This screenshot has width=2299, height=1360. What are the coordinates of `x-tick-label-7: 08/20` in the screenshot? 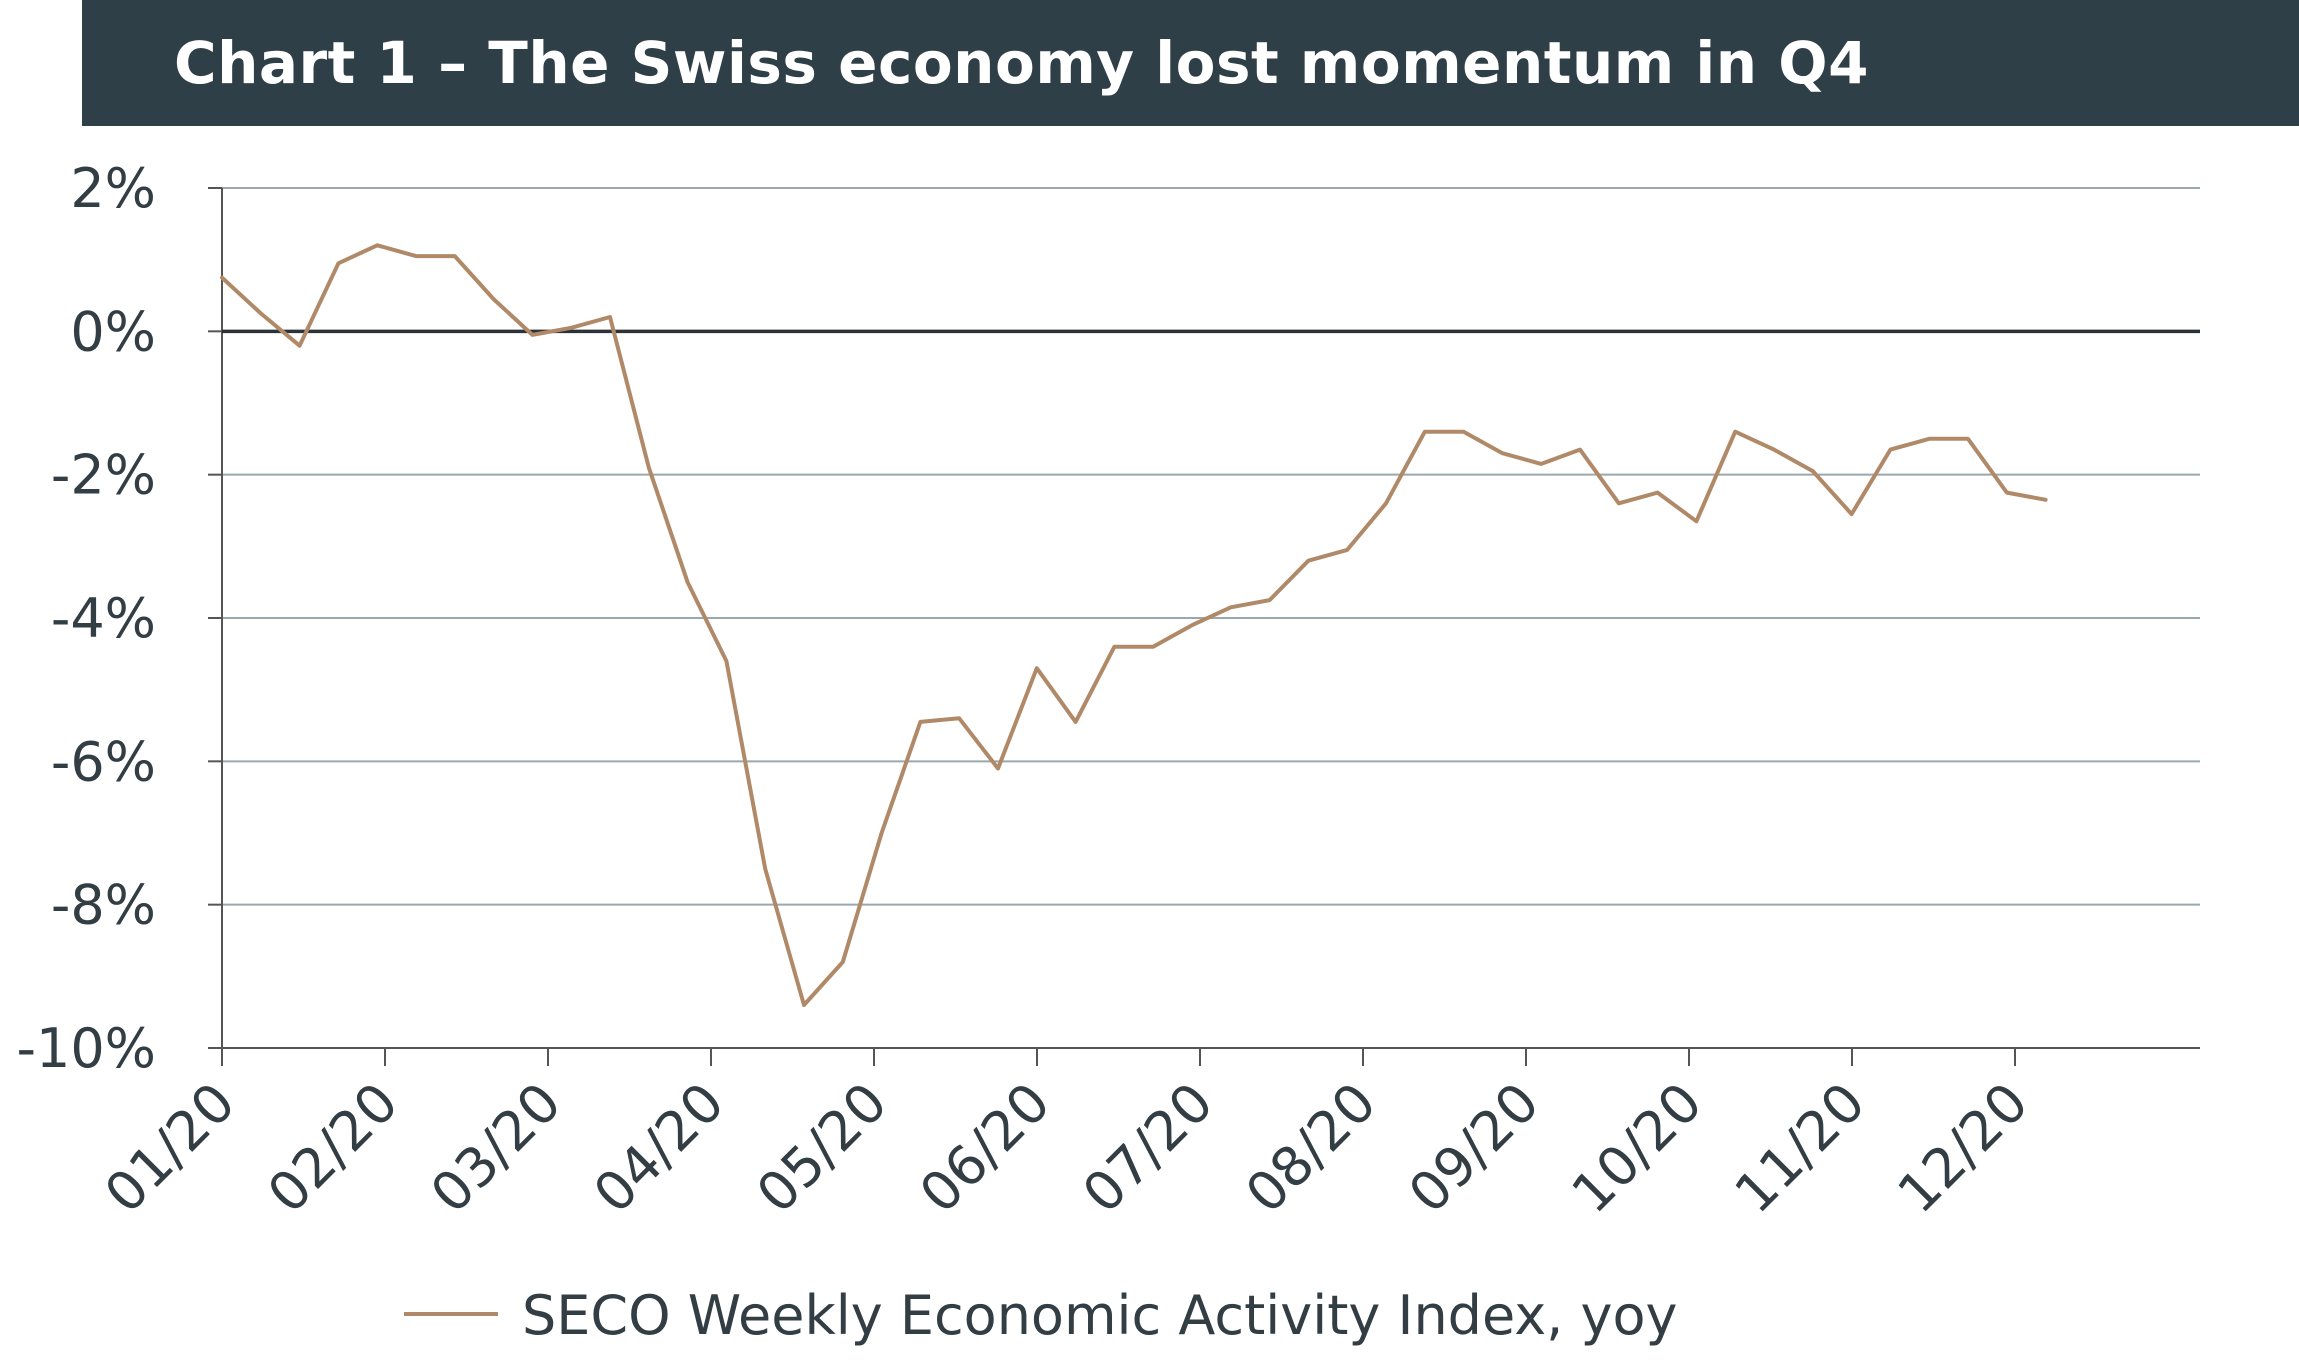 It's located at (1311, 1148).